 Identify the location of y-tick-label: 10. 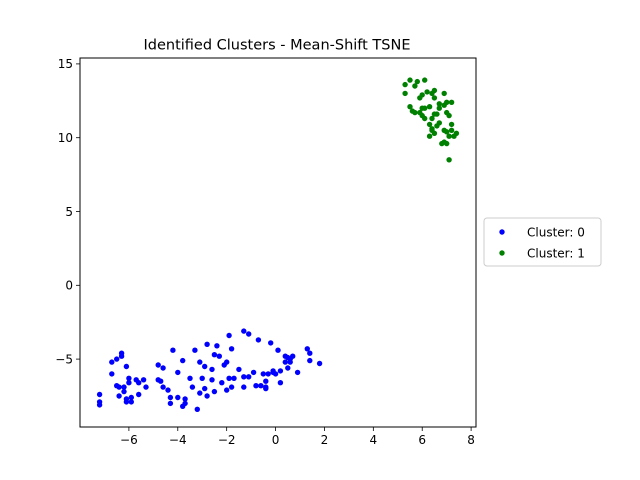
(65, 138).